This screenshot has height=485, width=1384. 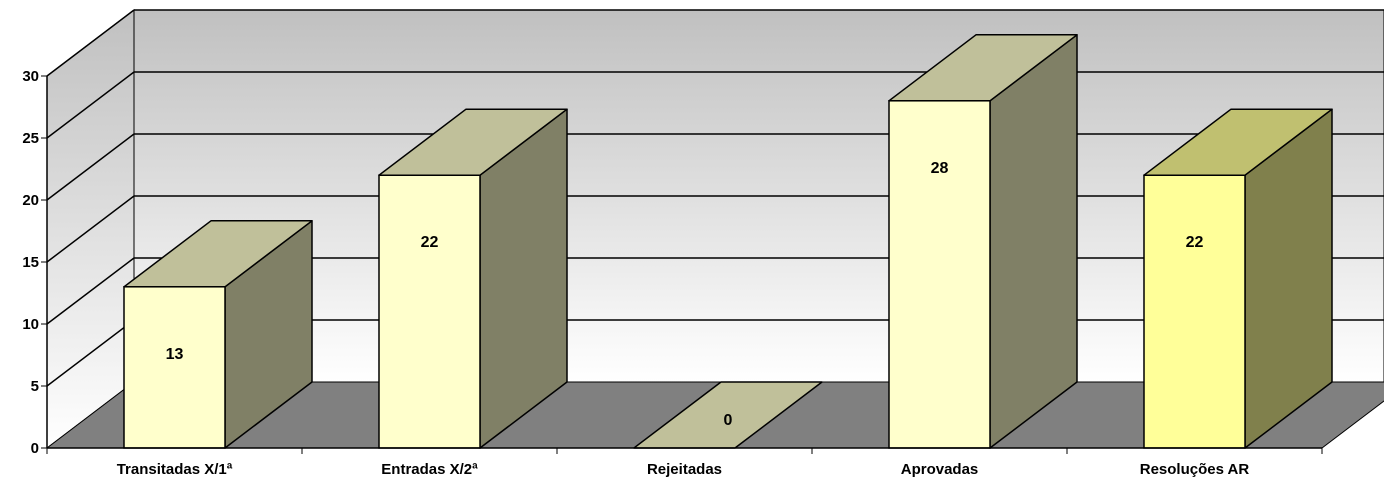 What do you see at coordinates (30, 262) in the screenshot?
I see `y-tick-label: 15` at bounding box center [30, 262].